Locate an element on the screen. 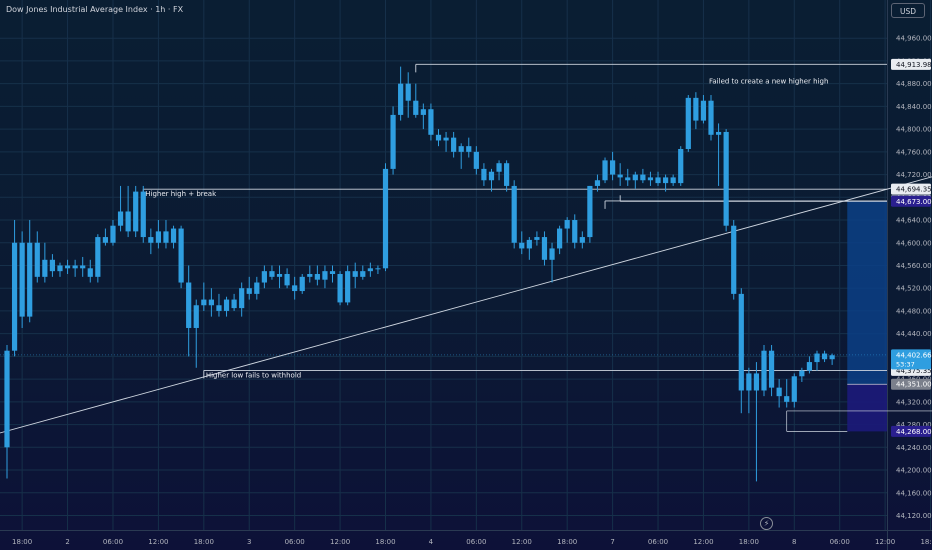  currency-button: USD is located at coordinates (908, 10).